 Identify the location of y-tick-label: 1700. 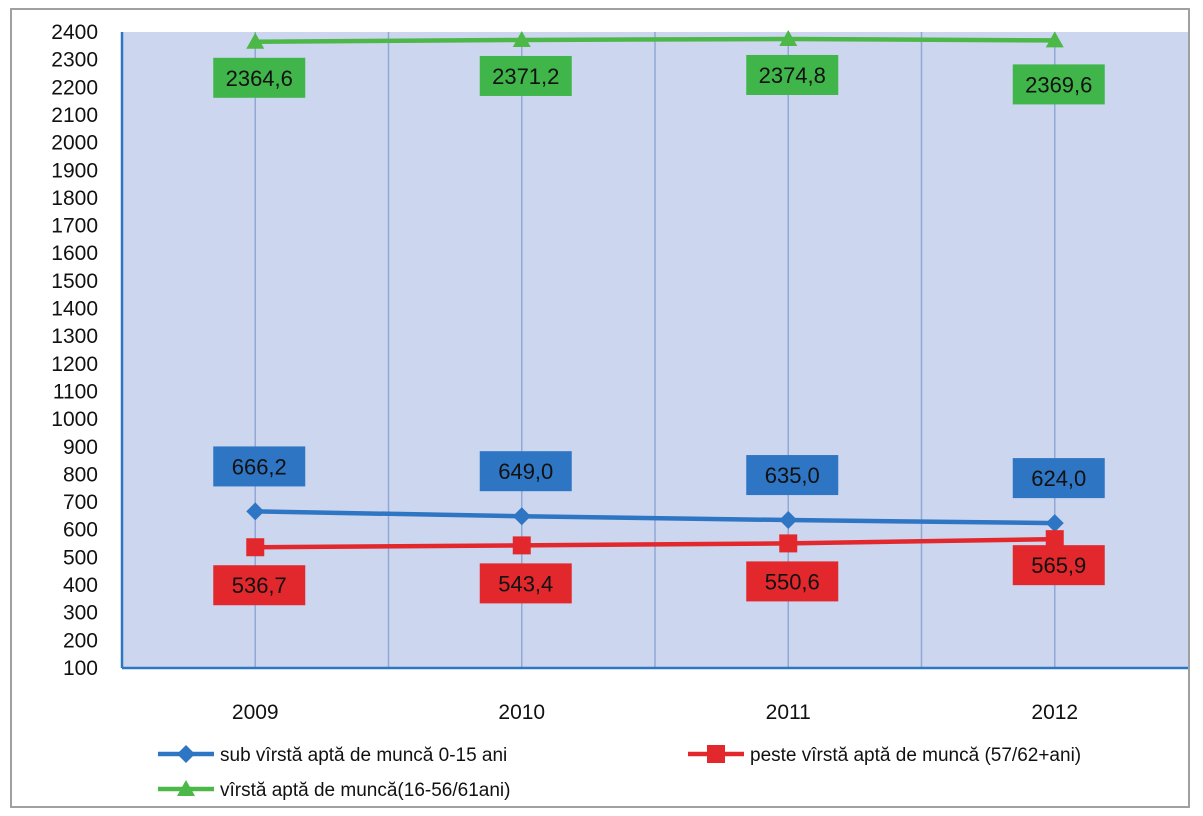
(74, 226).